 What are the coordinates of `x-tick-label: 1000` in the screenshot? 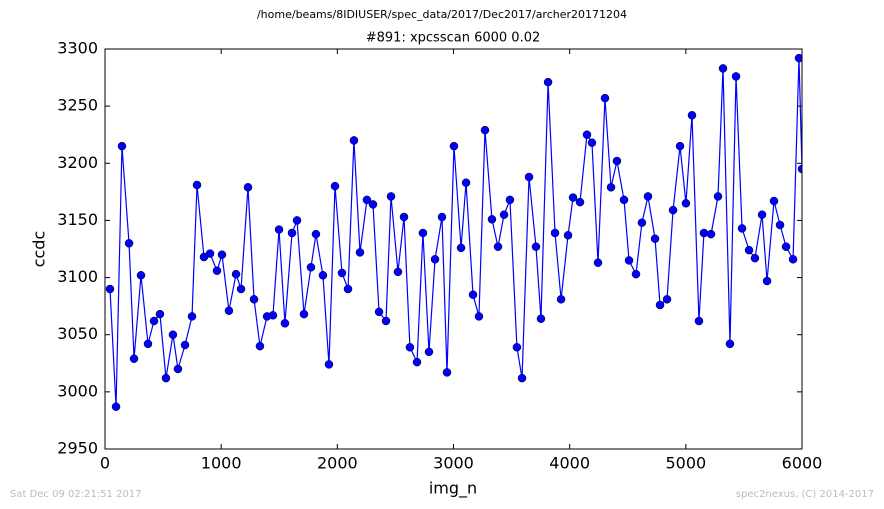 It's located at (221, 463).